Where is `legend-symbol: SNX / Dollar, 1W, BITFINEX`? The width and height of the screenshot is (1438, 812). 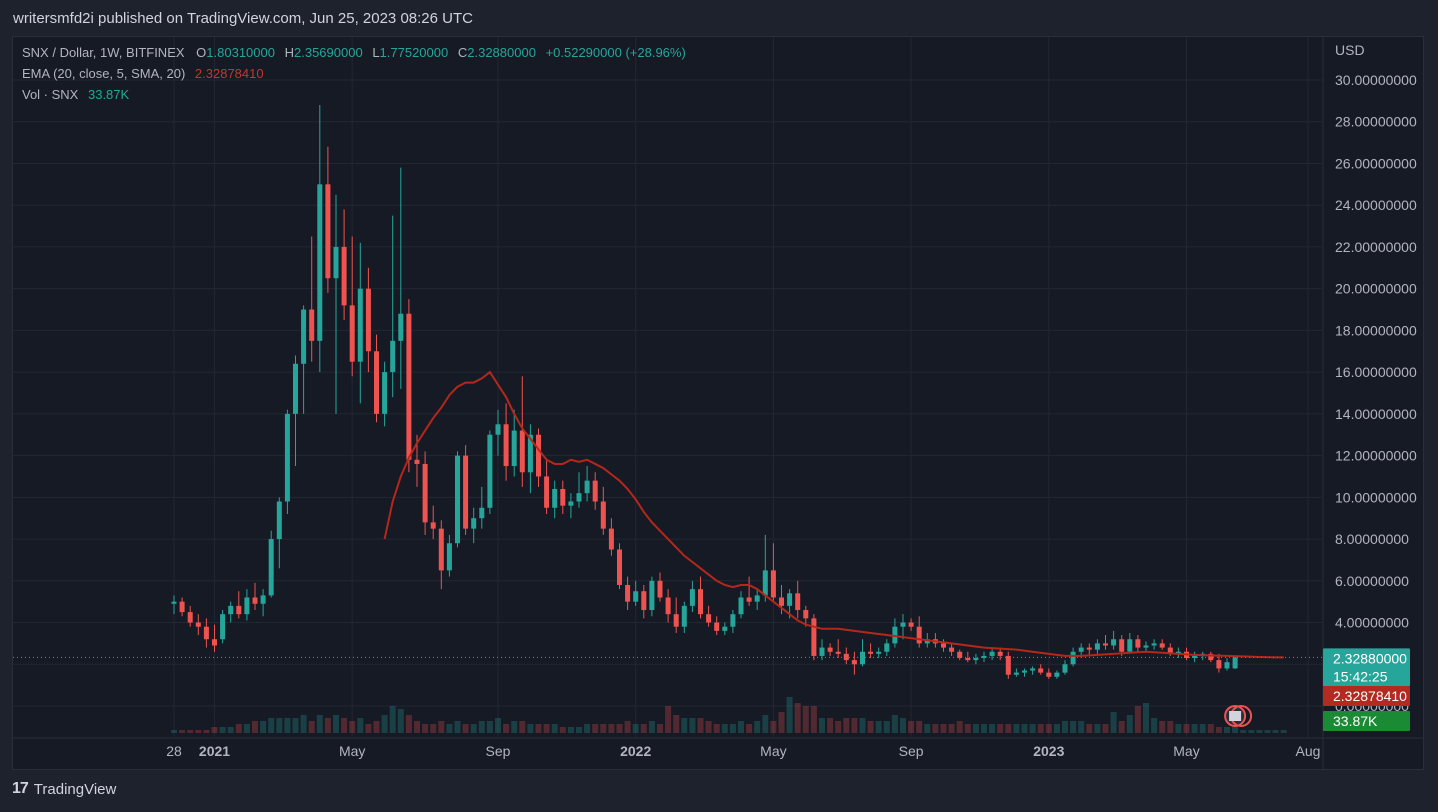 legend-symbol: SNX / Dollar, 1W, BITFINEX is located at coordinates (103, 52).